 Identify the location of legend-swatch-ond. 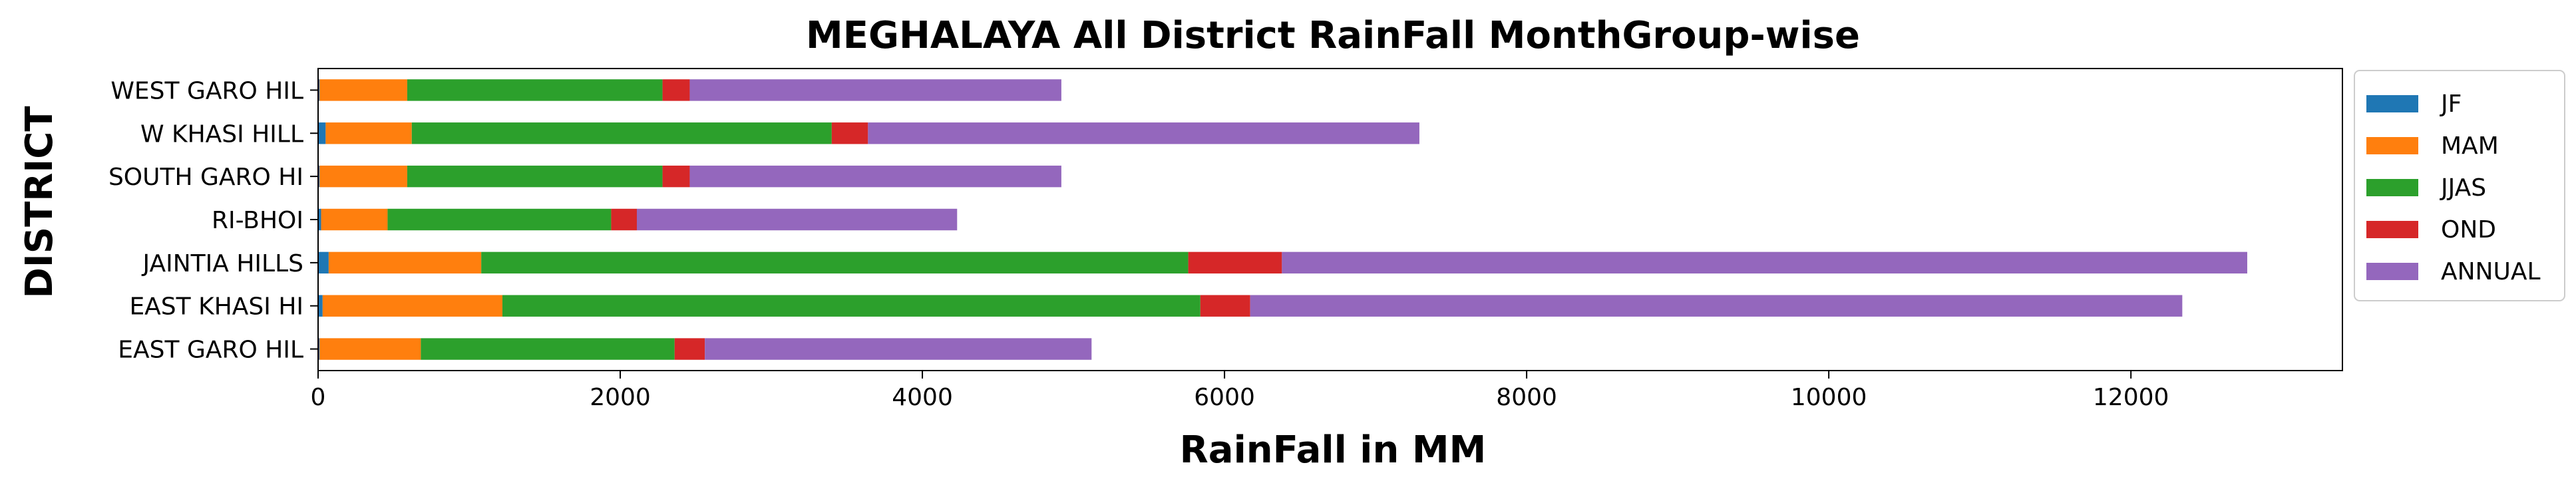
(2392, 229).